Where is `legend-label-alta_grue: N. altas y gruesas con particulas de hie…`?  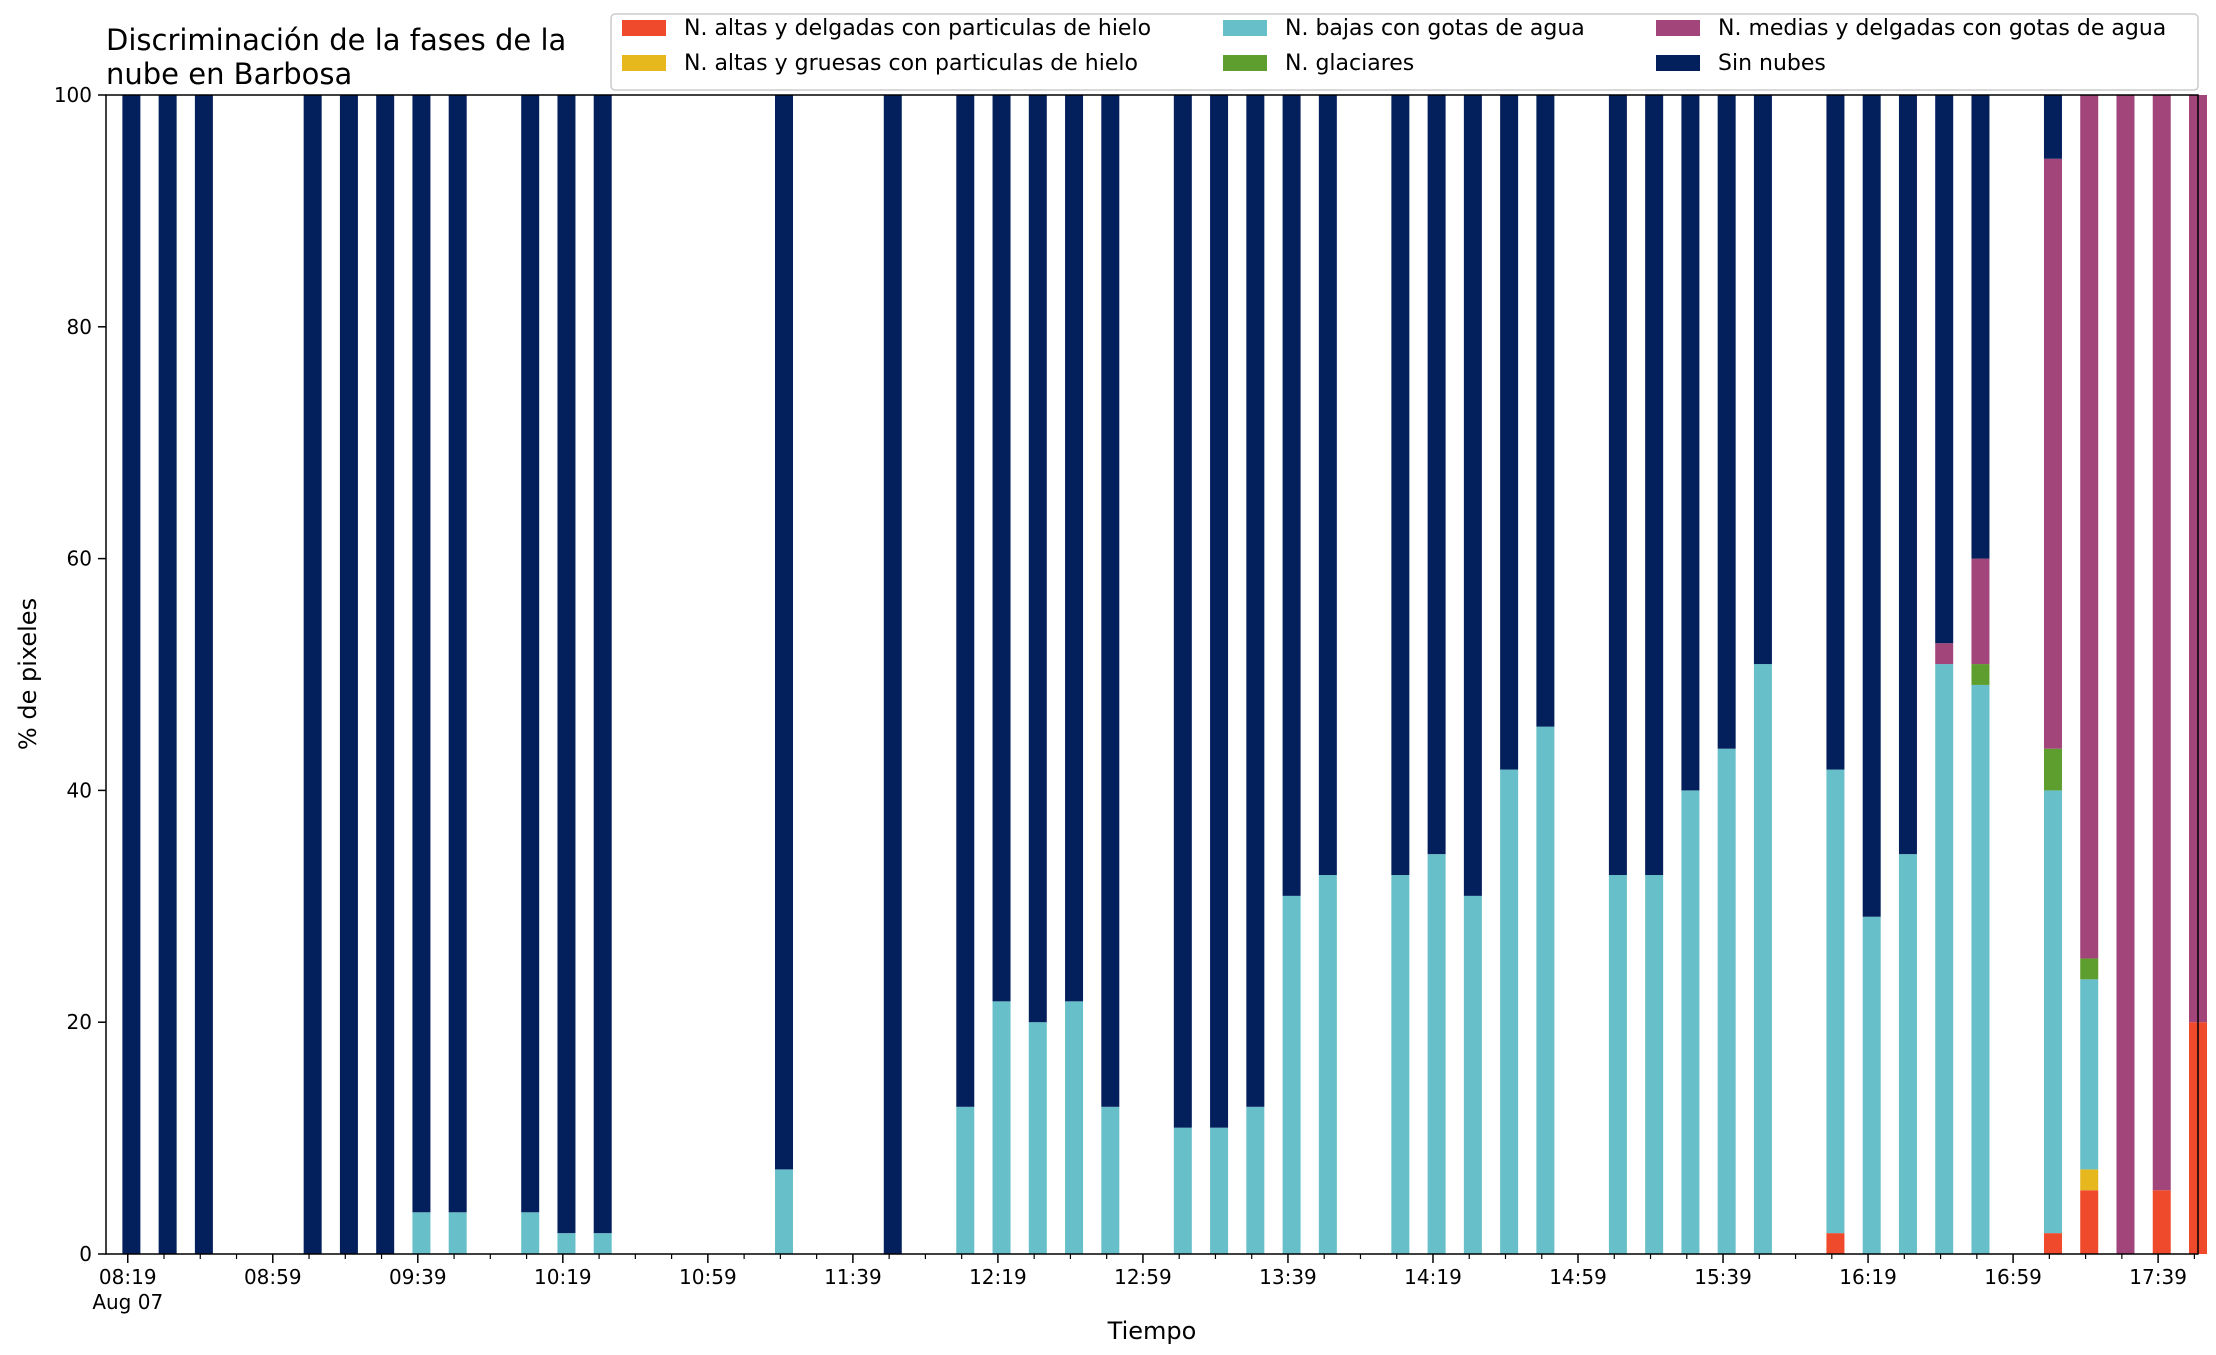
legend-label-alta_grue: N. altas y gruesas con particulas de hie… is located at coordinates (911, 63).